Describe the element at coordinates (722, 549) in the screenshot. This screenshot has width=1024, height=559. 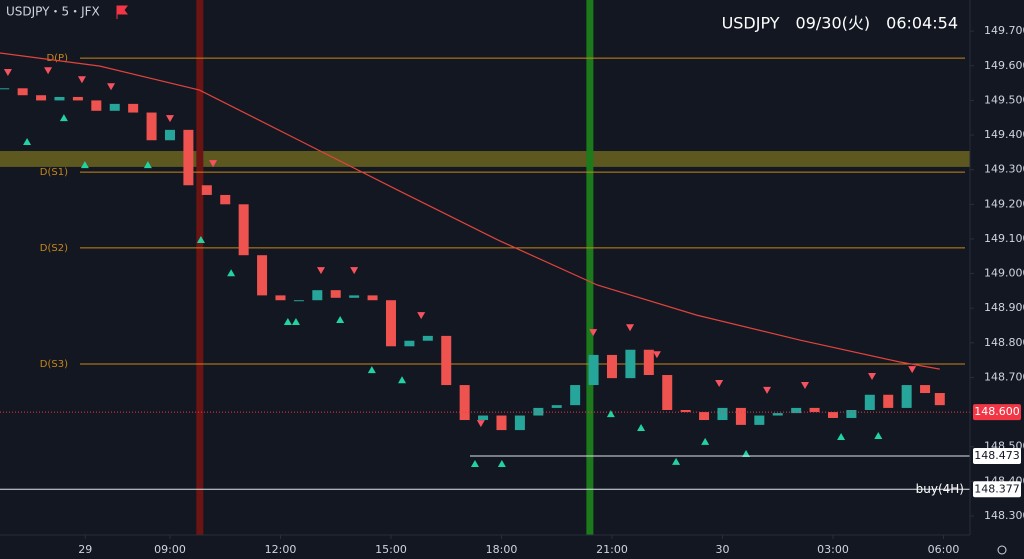
I see `x-tick-label: 30` at that location.